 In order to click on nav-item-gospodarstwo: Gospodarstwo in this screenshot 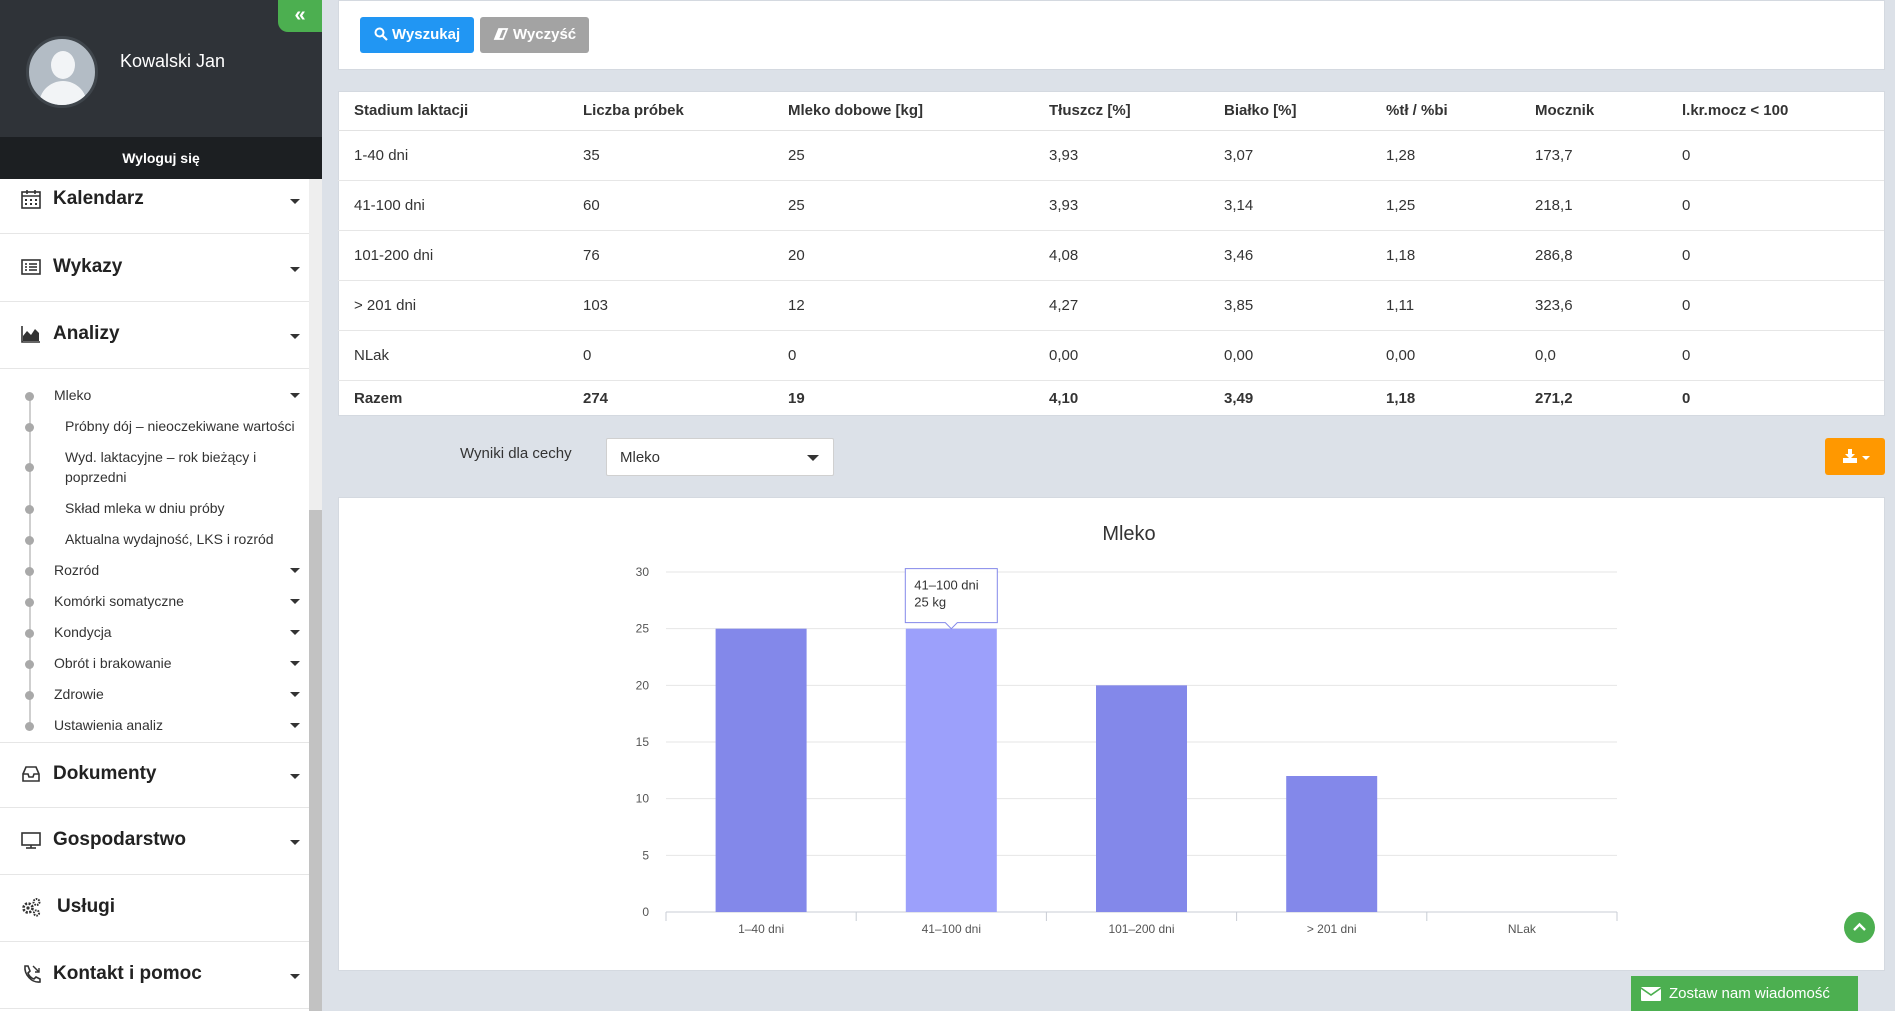, I will do `click(154, 842)`.